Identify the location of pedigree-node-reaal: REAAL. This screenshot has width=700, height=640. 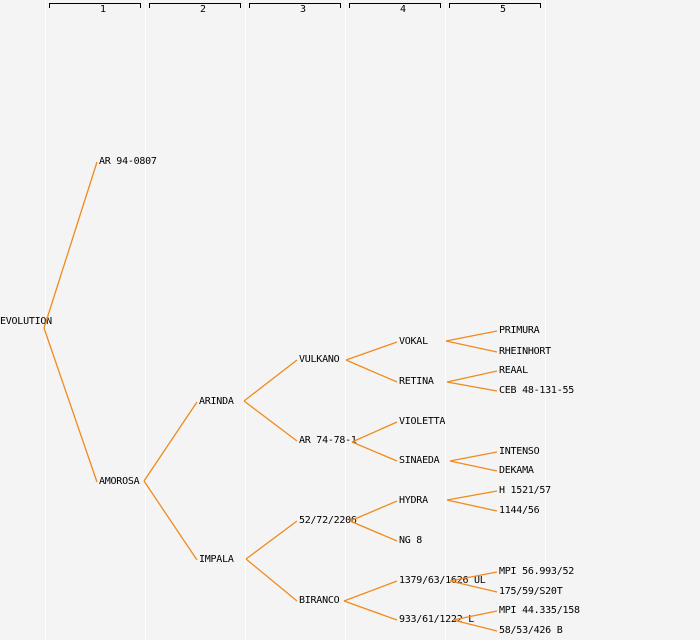
(513, 370).